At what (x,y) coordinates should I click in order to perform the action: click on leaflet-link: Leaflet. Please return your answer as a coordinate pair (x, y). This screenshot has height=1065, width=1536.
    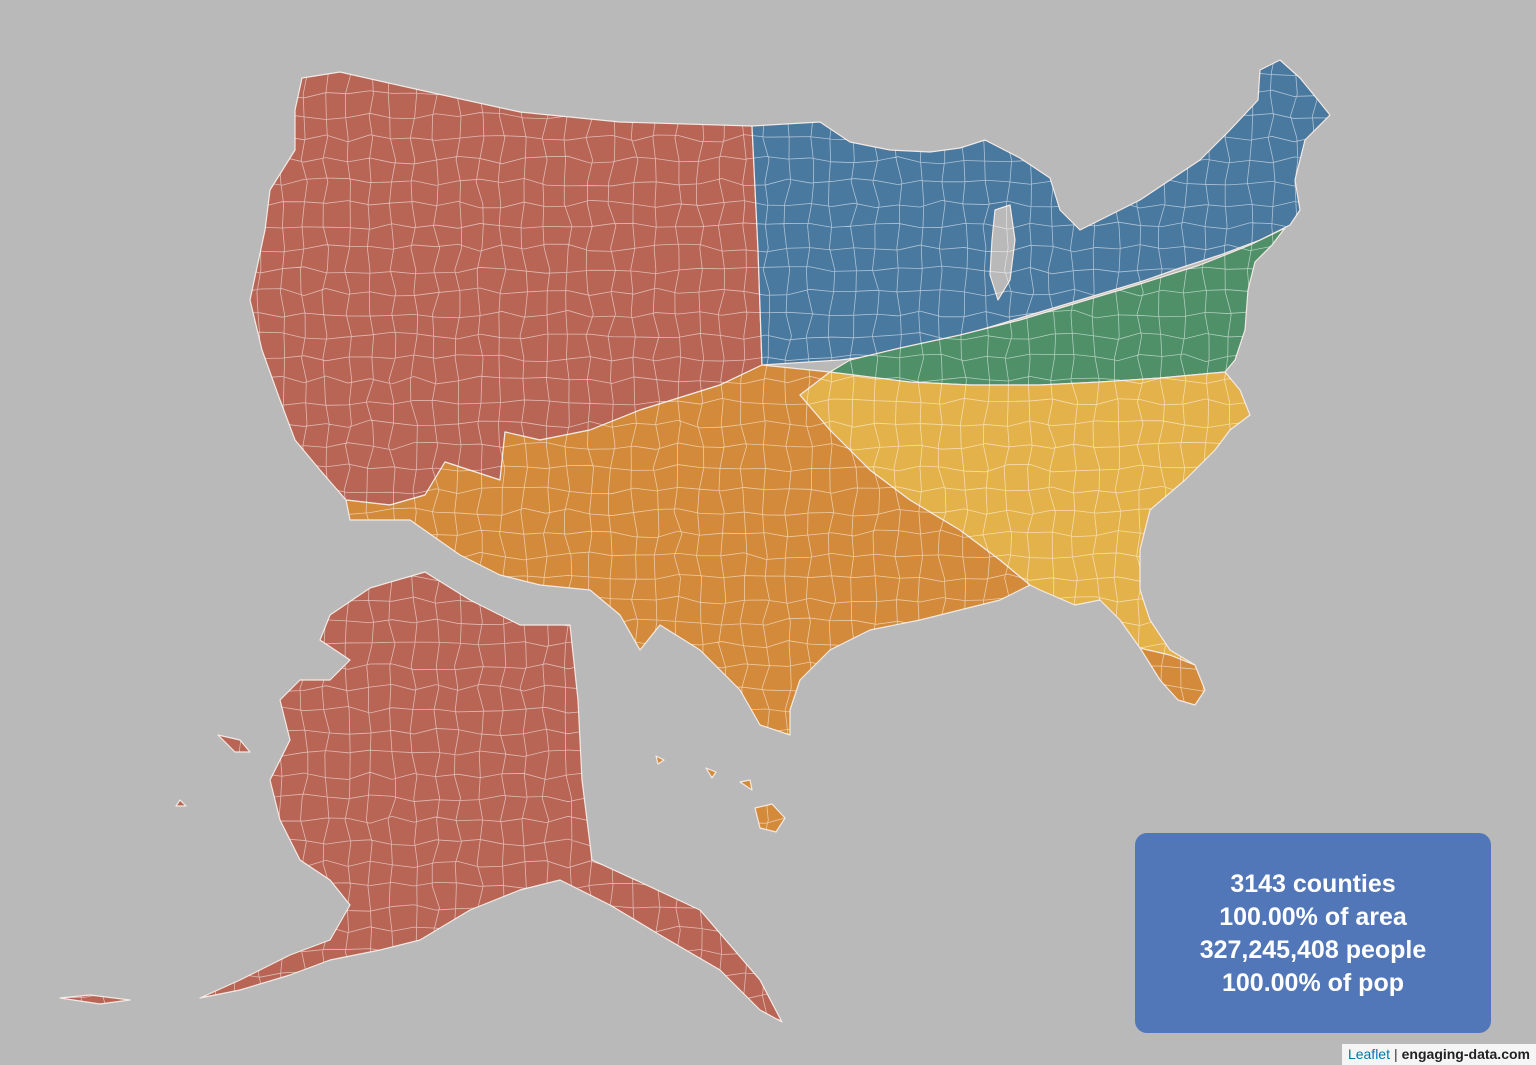
    Looking at the image, I should click on (1368, 1054).